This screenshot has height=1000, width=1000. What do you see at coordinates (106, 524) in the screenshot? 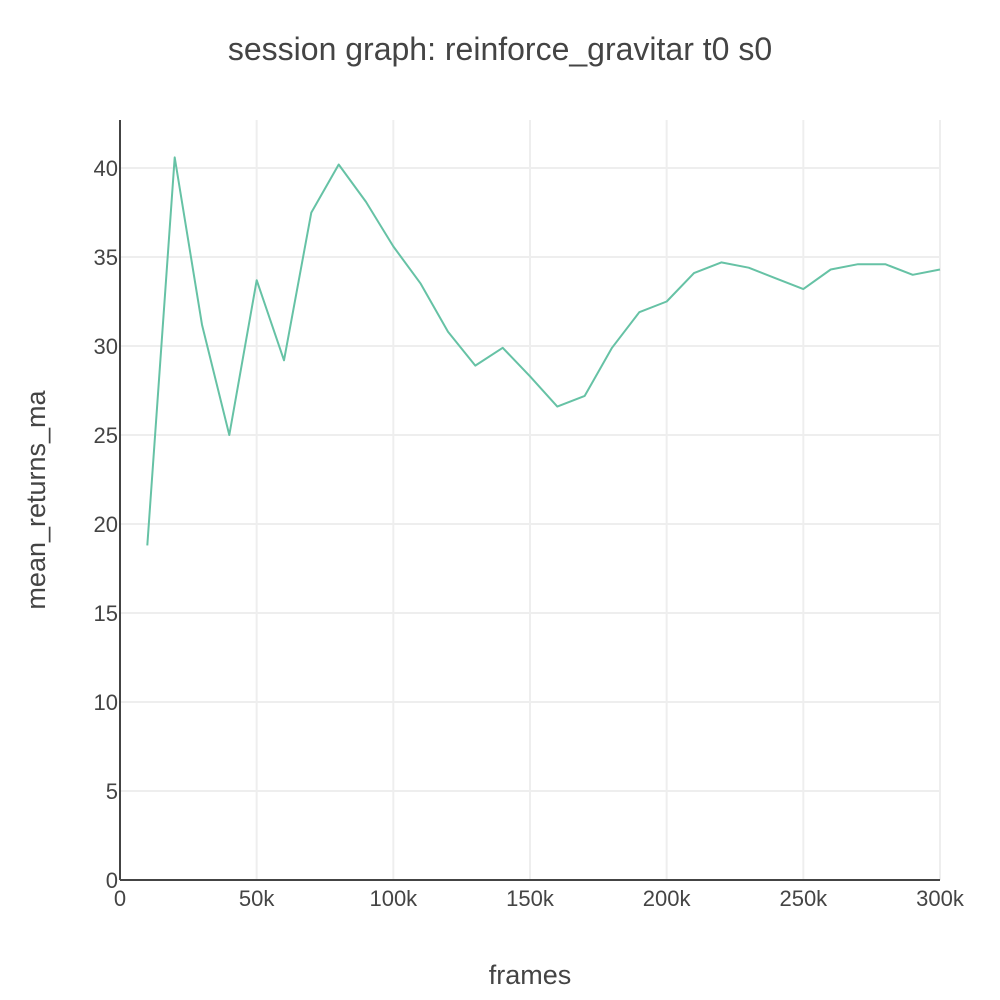
I see `y-tick-label: 20` at bounding box center [106, 524].